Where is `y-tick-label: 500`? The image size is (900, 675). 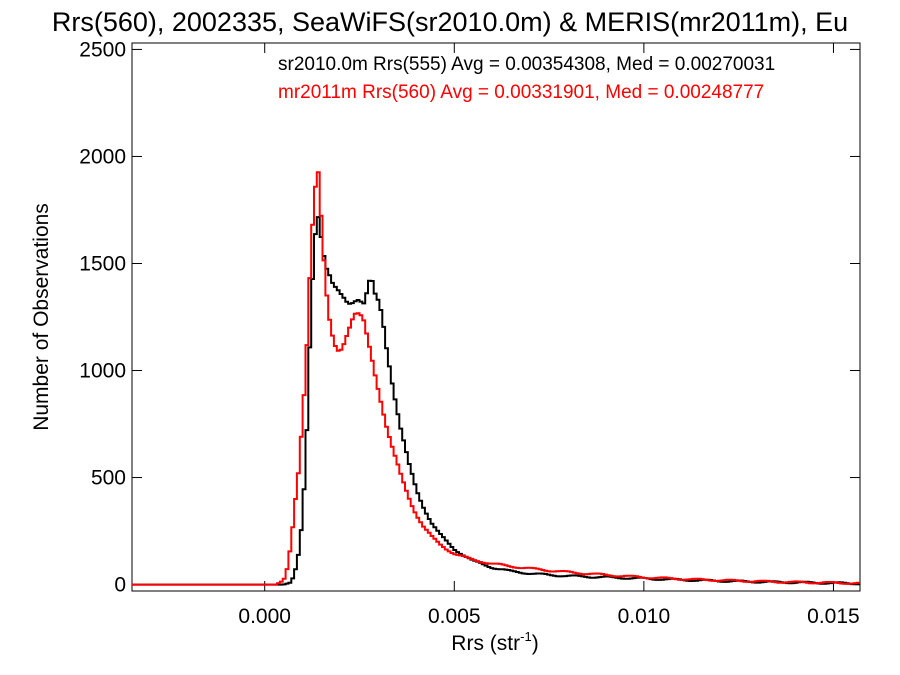
y-tick-label: 500 is located at coordinates (108, 478).